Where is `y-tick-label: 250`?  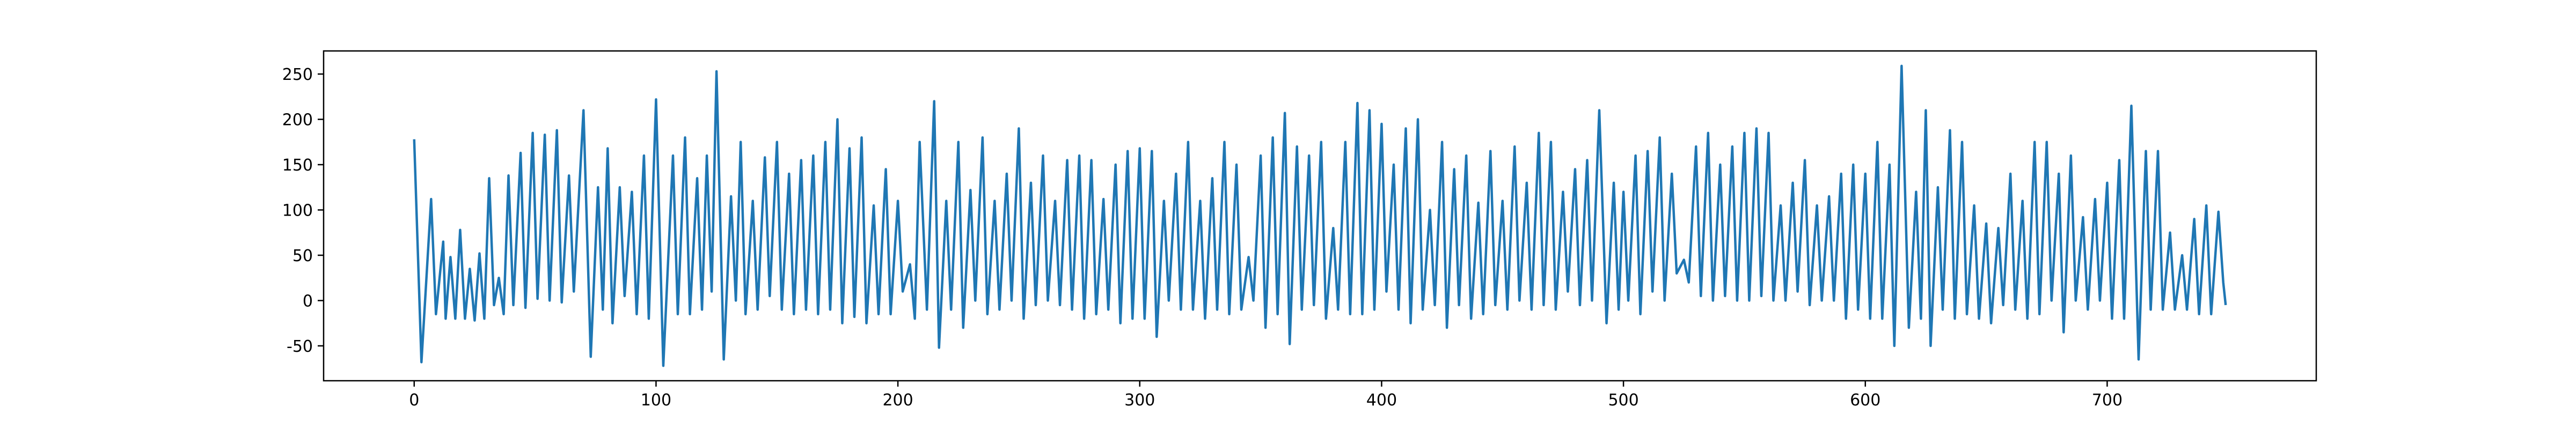 y-tick-label: 250 is located at coordinates (297, 74).